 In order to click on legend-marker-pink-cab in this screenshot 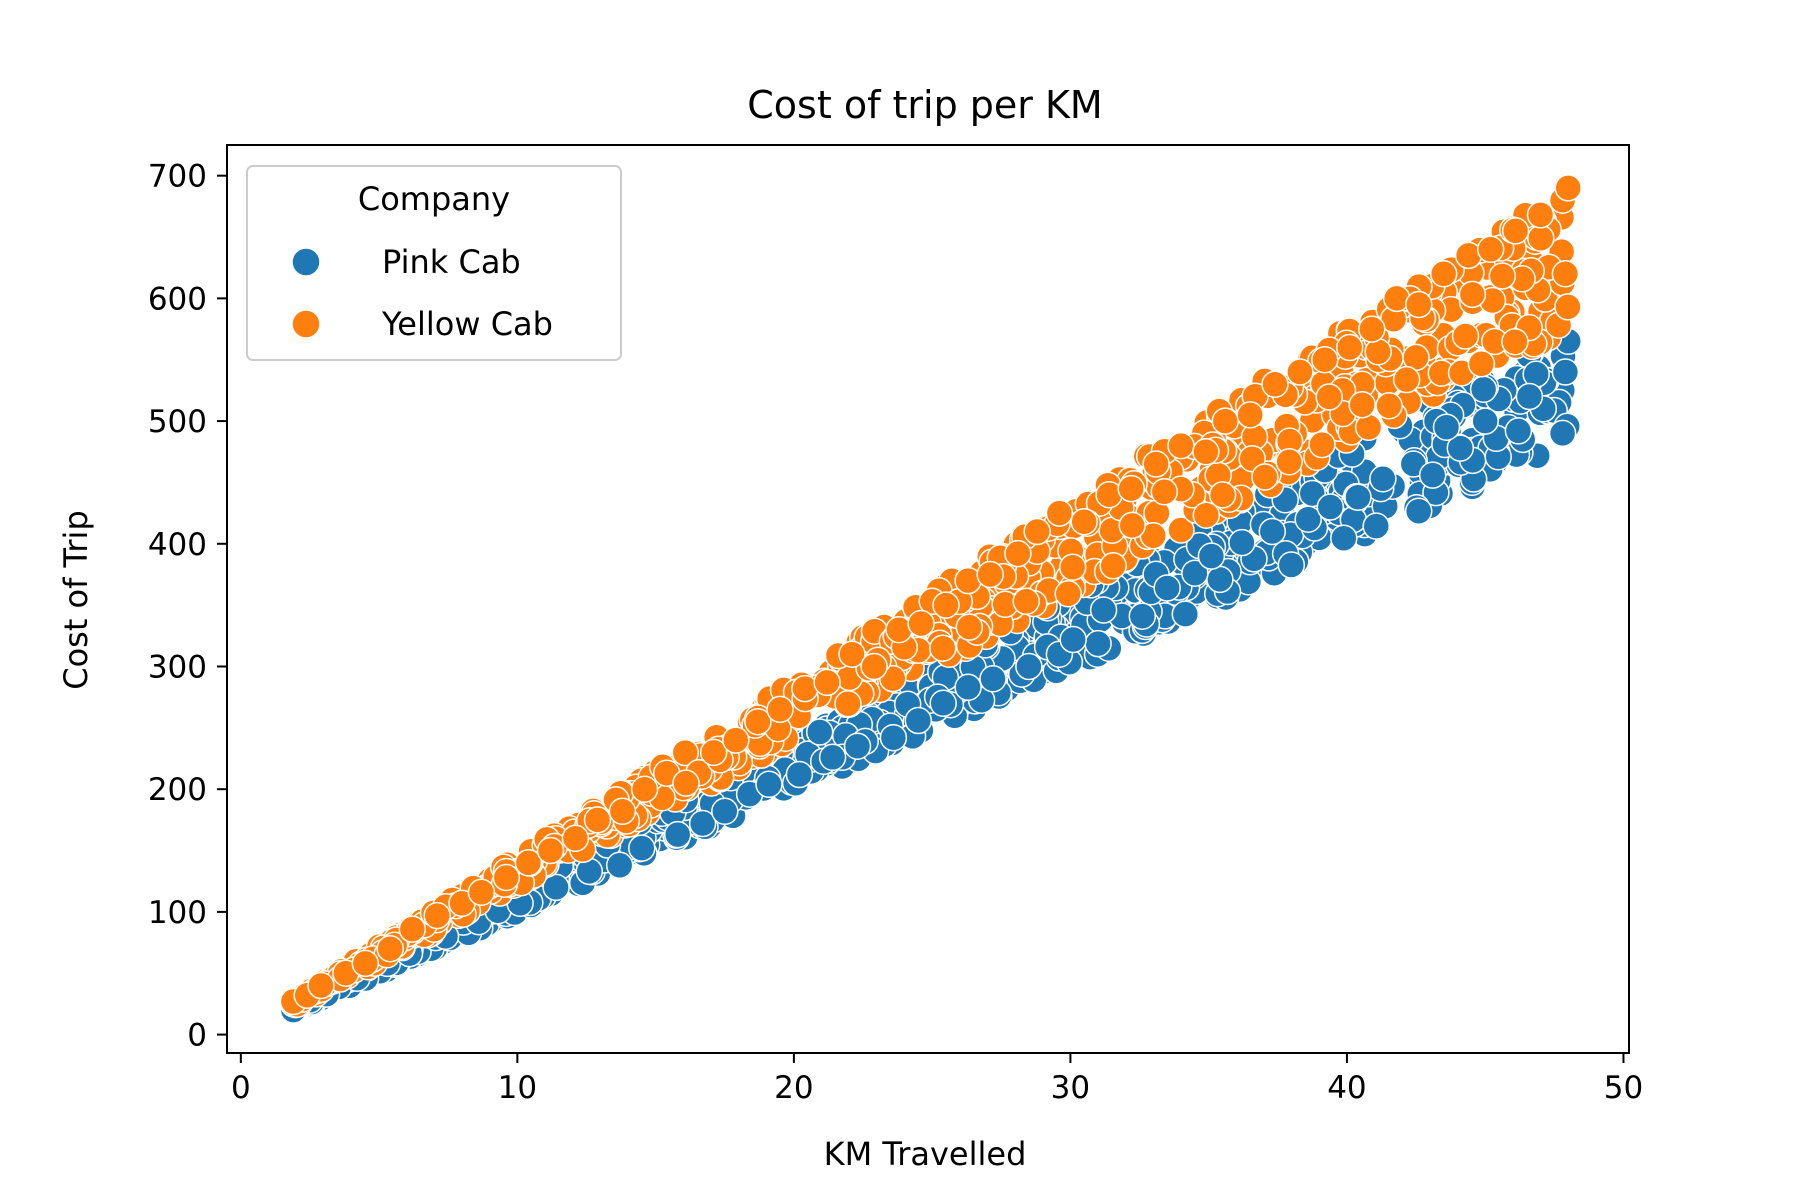, I will do `click(306, 262)`.